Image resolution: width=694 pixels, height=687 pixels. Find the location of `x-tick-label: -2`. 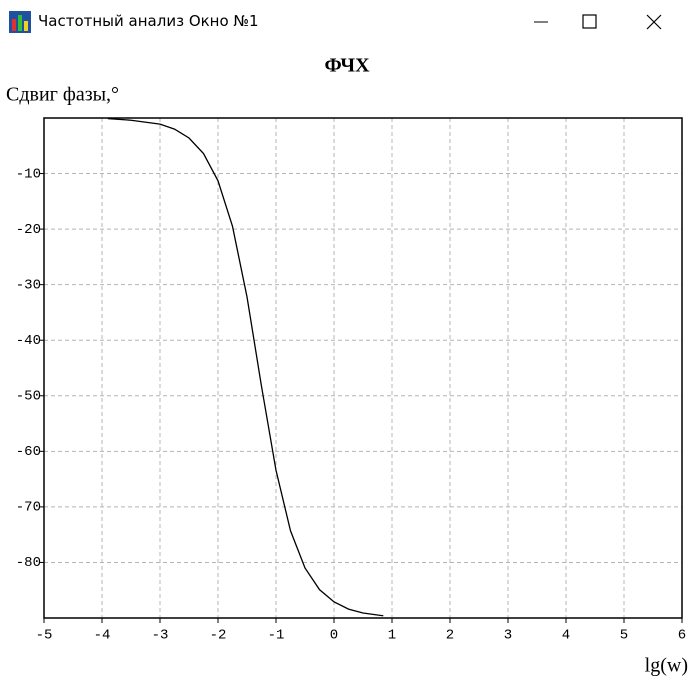

x-tick-label: -2 is located at coordinates (218, 636).